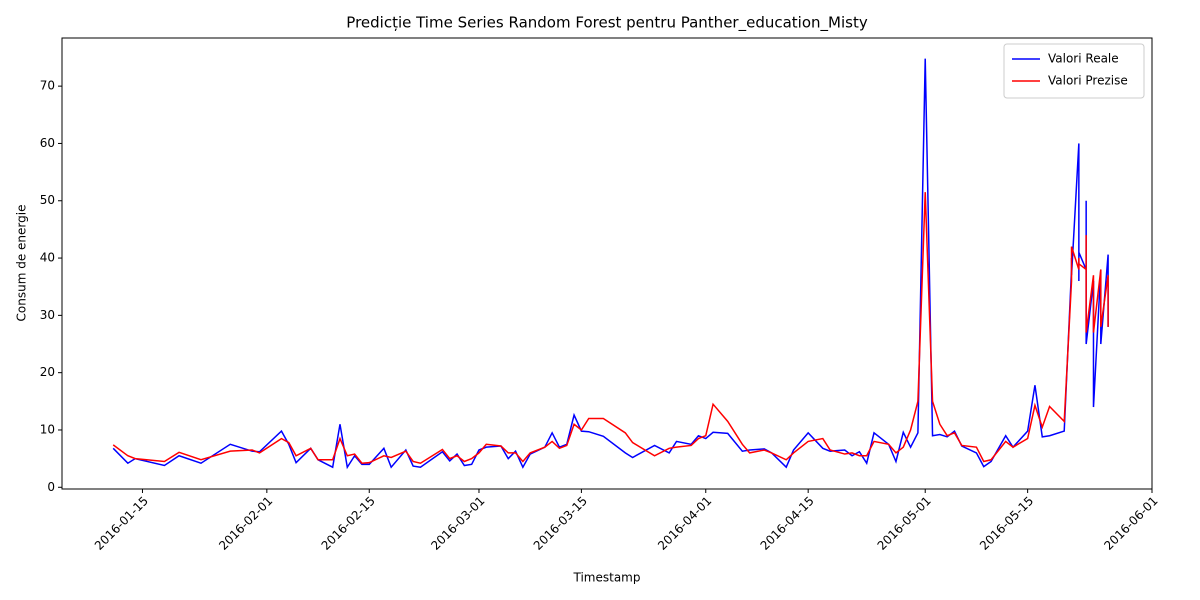 Image resolution: width=1200 pixels, height=600 pixels. I want to click on x-tick-label: 2016-02-01, so click(245, 523).